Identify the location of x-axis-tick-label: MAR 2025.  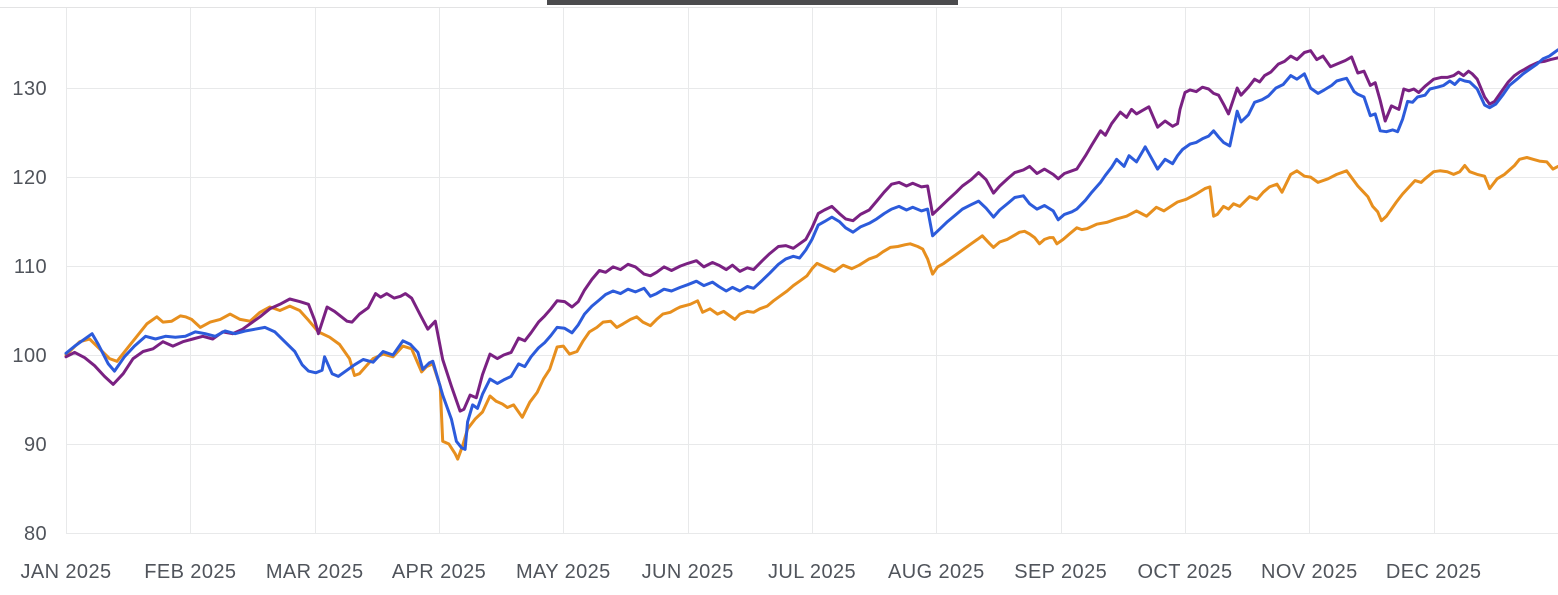
(315, 572).